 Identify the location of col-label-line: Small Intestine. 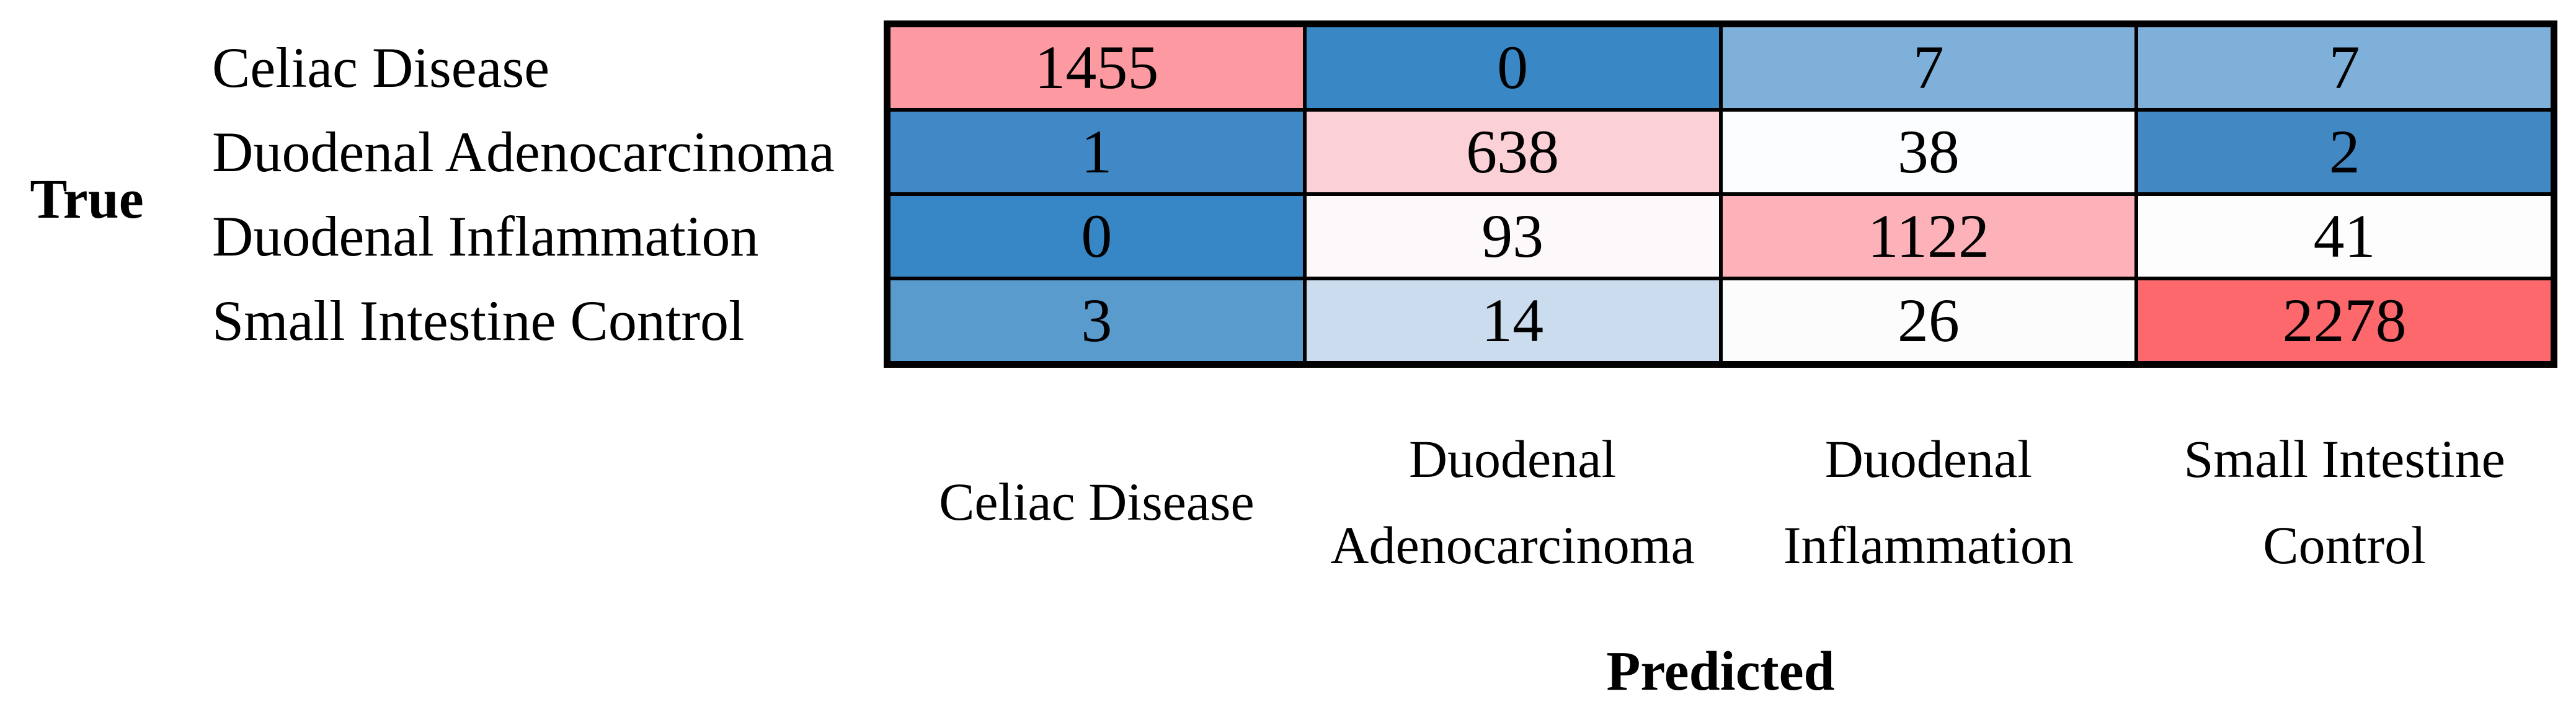
(2344, 459).